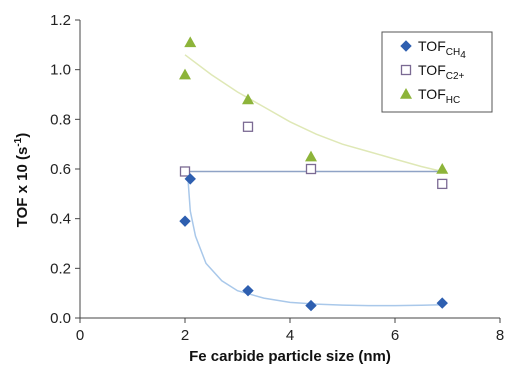  I want to click on x-axis-title: Fe carbide particle size (nm), so click(290, 356).